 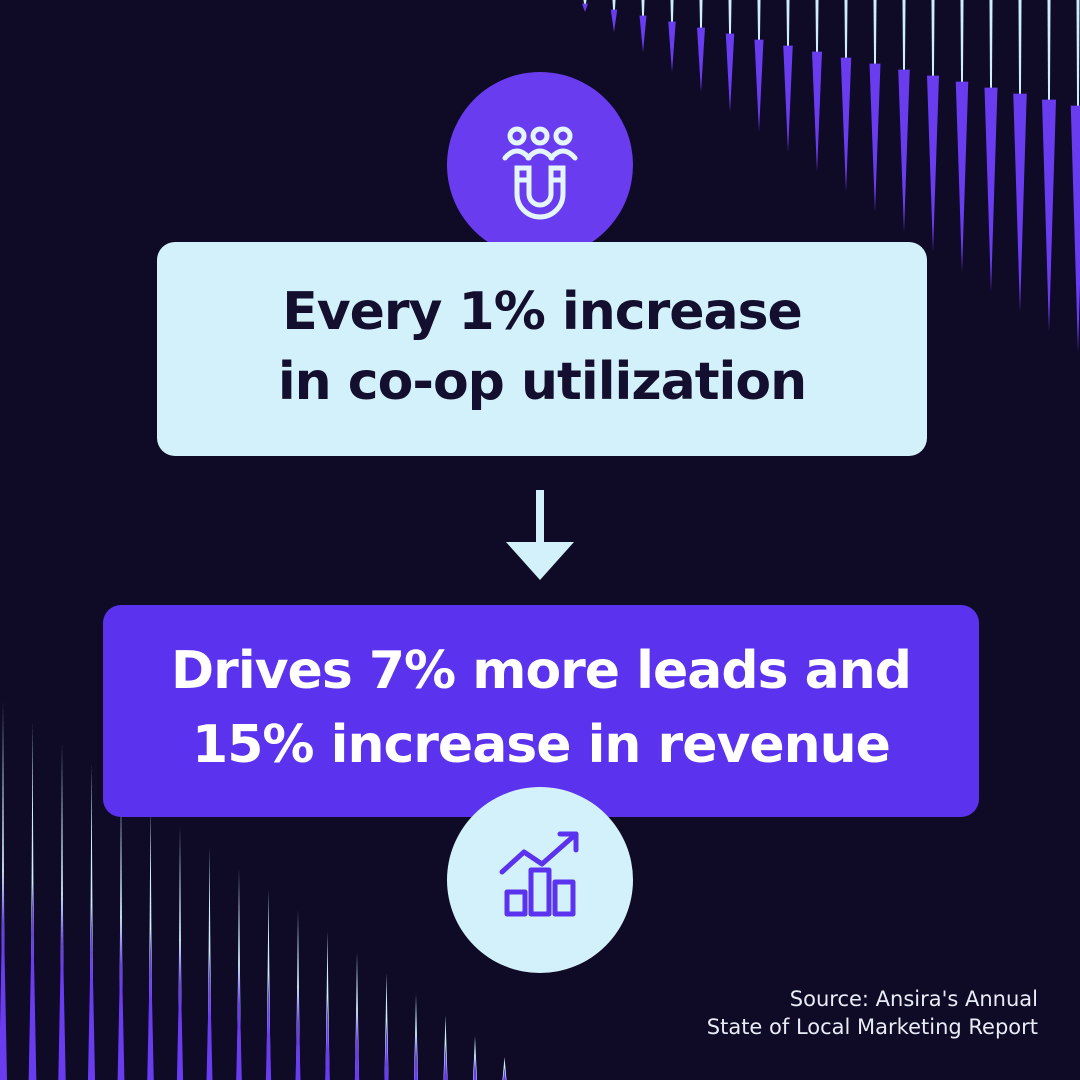 I want to click on top-box-line: in co-op utilization, so click(x=542, y=382).